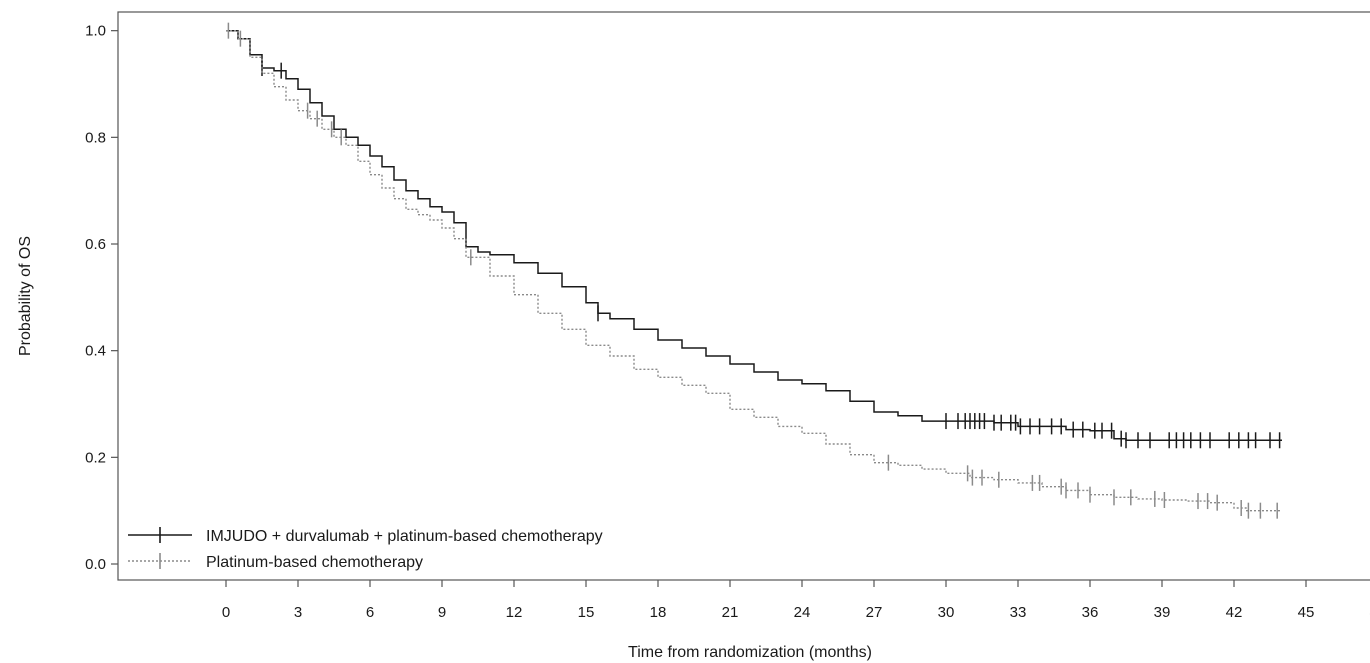  What do you see at coordinates (802, 612) in the screenshot?
I see `x-tick-label: 24` at bounding box center [802, 612].